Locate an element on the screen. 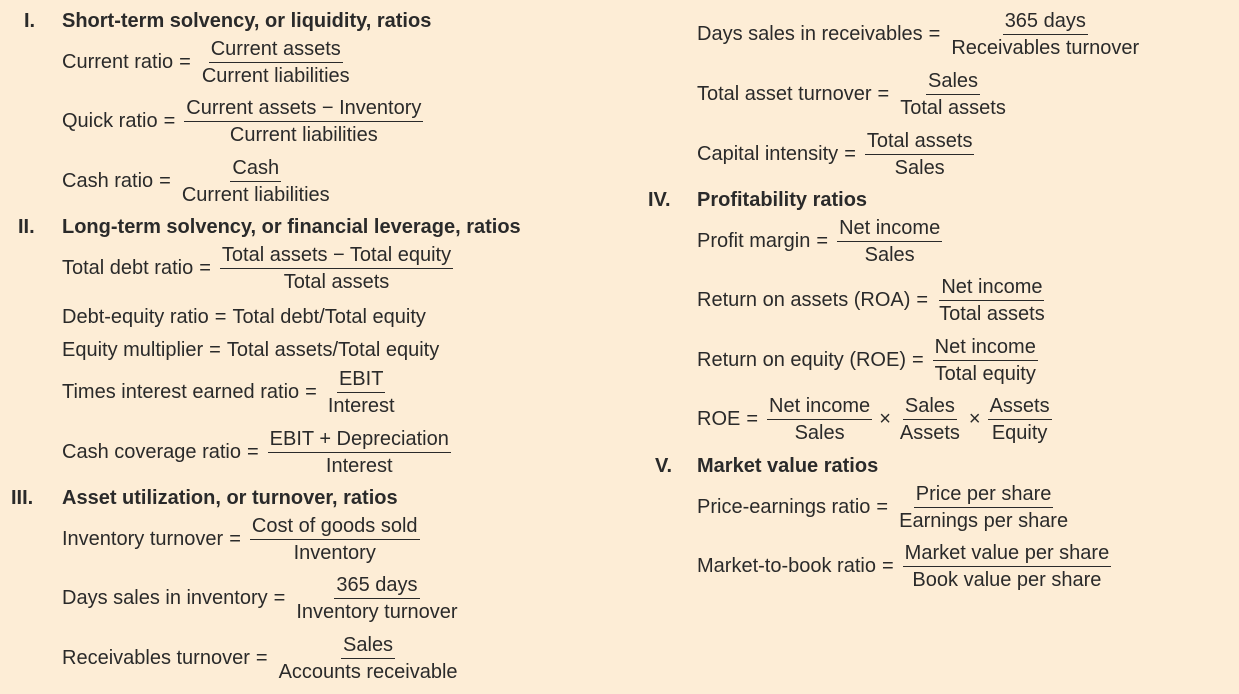 The width and height of the screenshot is (1239, 694). formula-cash-ratio: Cash ratio = Cash Current liabilities is located at coordinates (198, 181).